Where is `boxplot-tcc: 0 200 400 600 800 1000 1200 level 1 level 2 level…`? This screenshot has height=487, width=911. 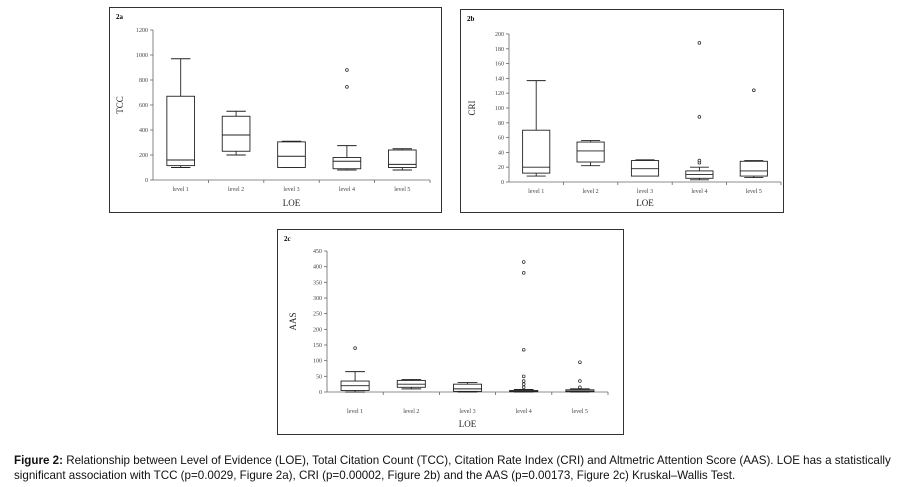 boxplot-tcc: 0 200 400 600 800 1000 1200 level 1 level 2 level… is located at coordinates (273, 118).